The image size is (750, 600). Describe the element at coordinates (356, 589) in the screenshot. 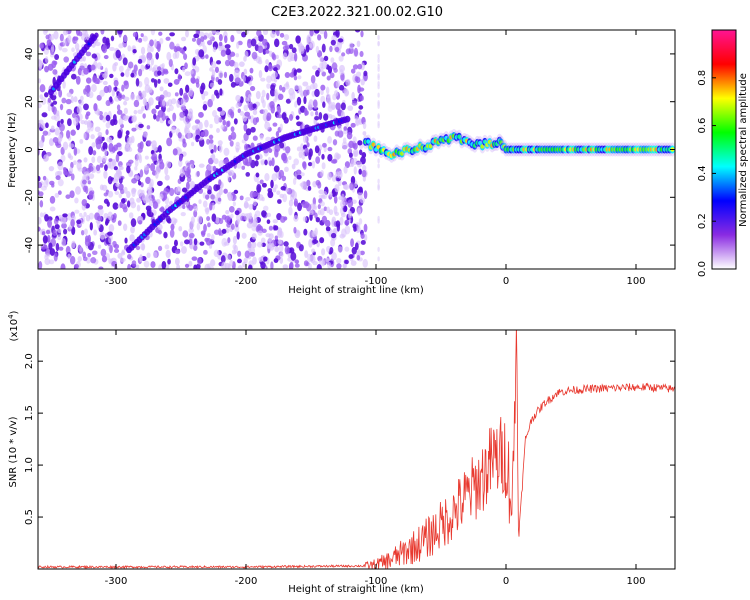

I see `snr-x-label: Height of straight line (km)` at that location.